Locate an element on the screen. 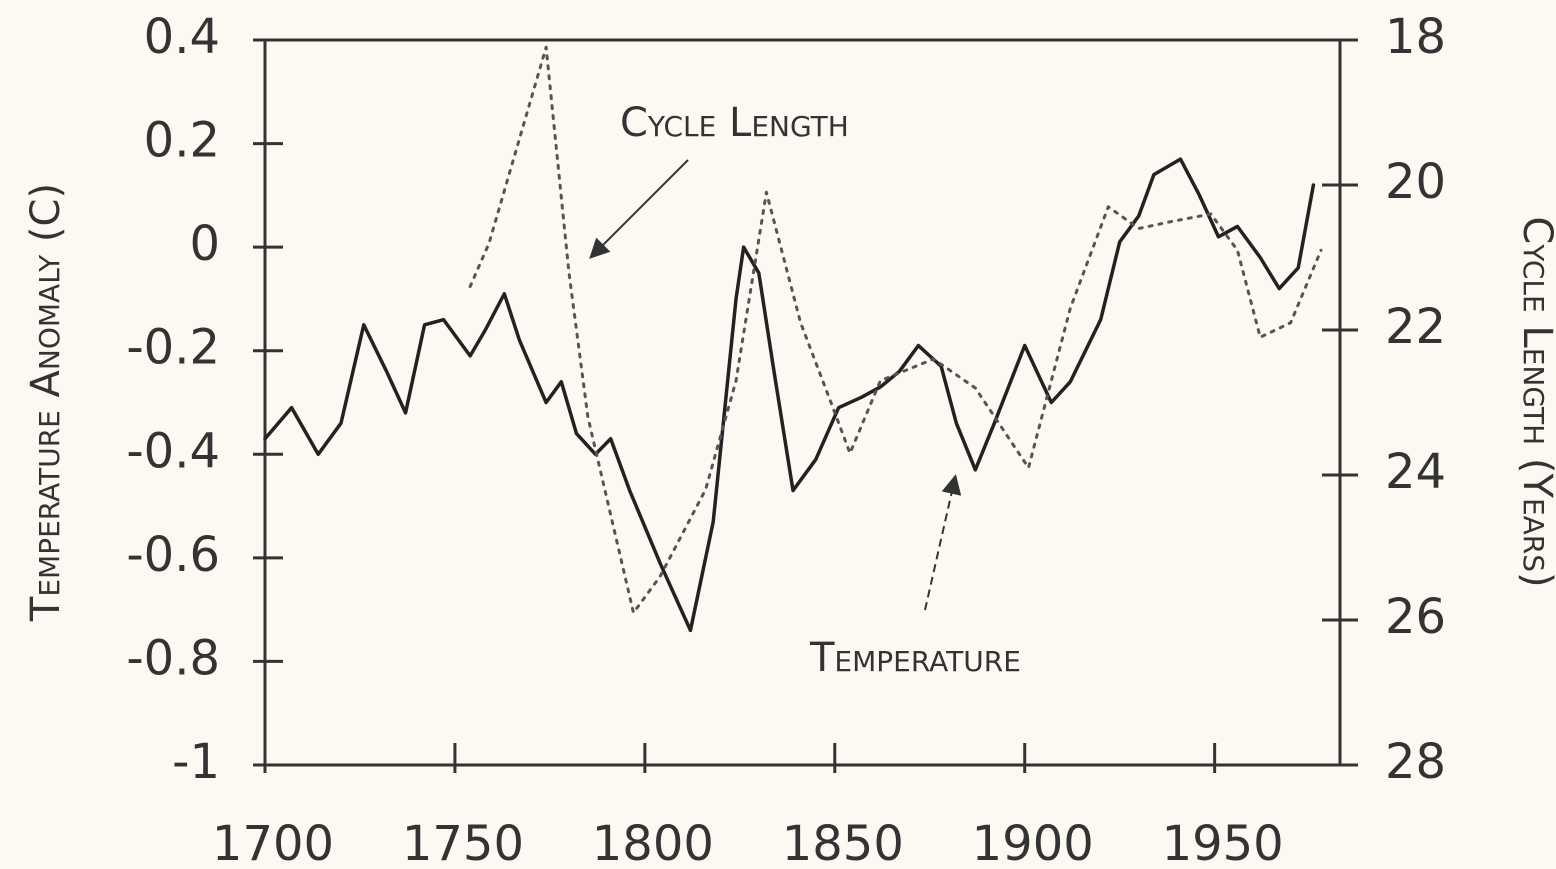  x-tick-label: 1950 is located at coordinates (1223, 842).